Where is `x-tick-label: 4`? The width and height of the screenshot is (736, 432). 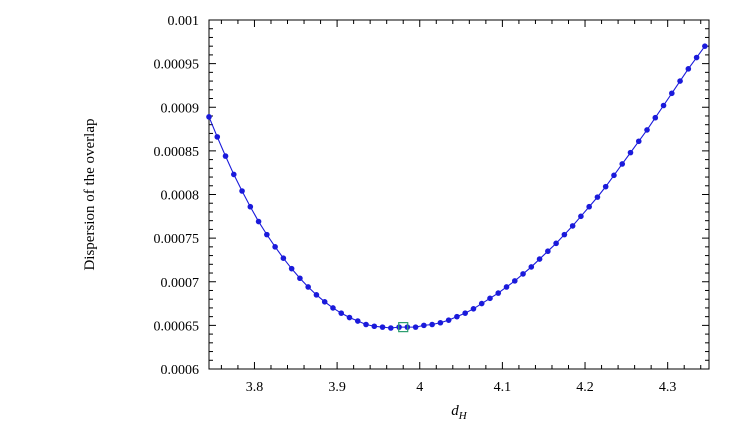
x-tick-label: 4 is located at coordinates (419, 387).